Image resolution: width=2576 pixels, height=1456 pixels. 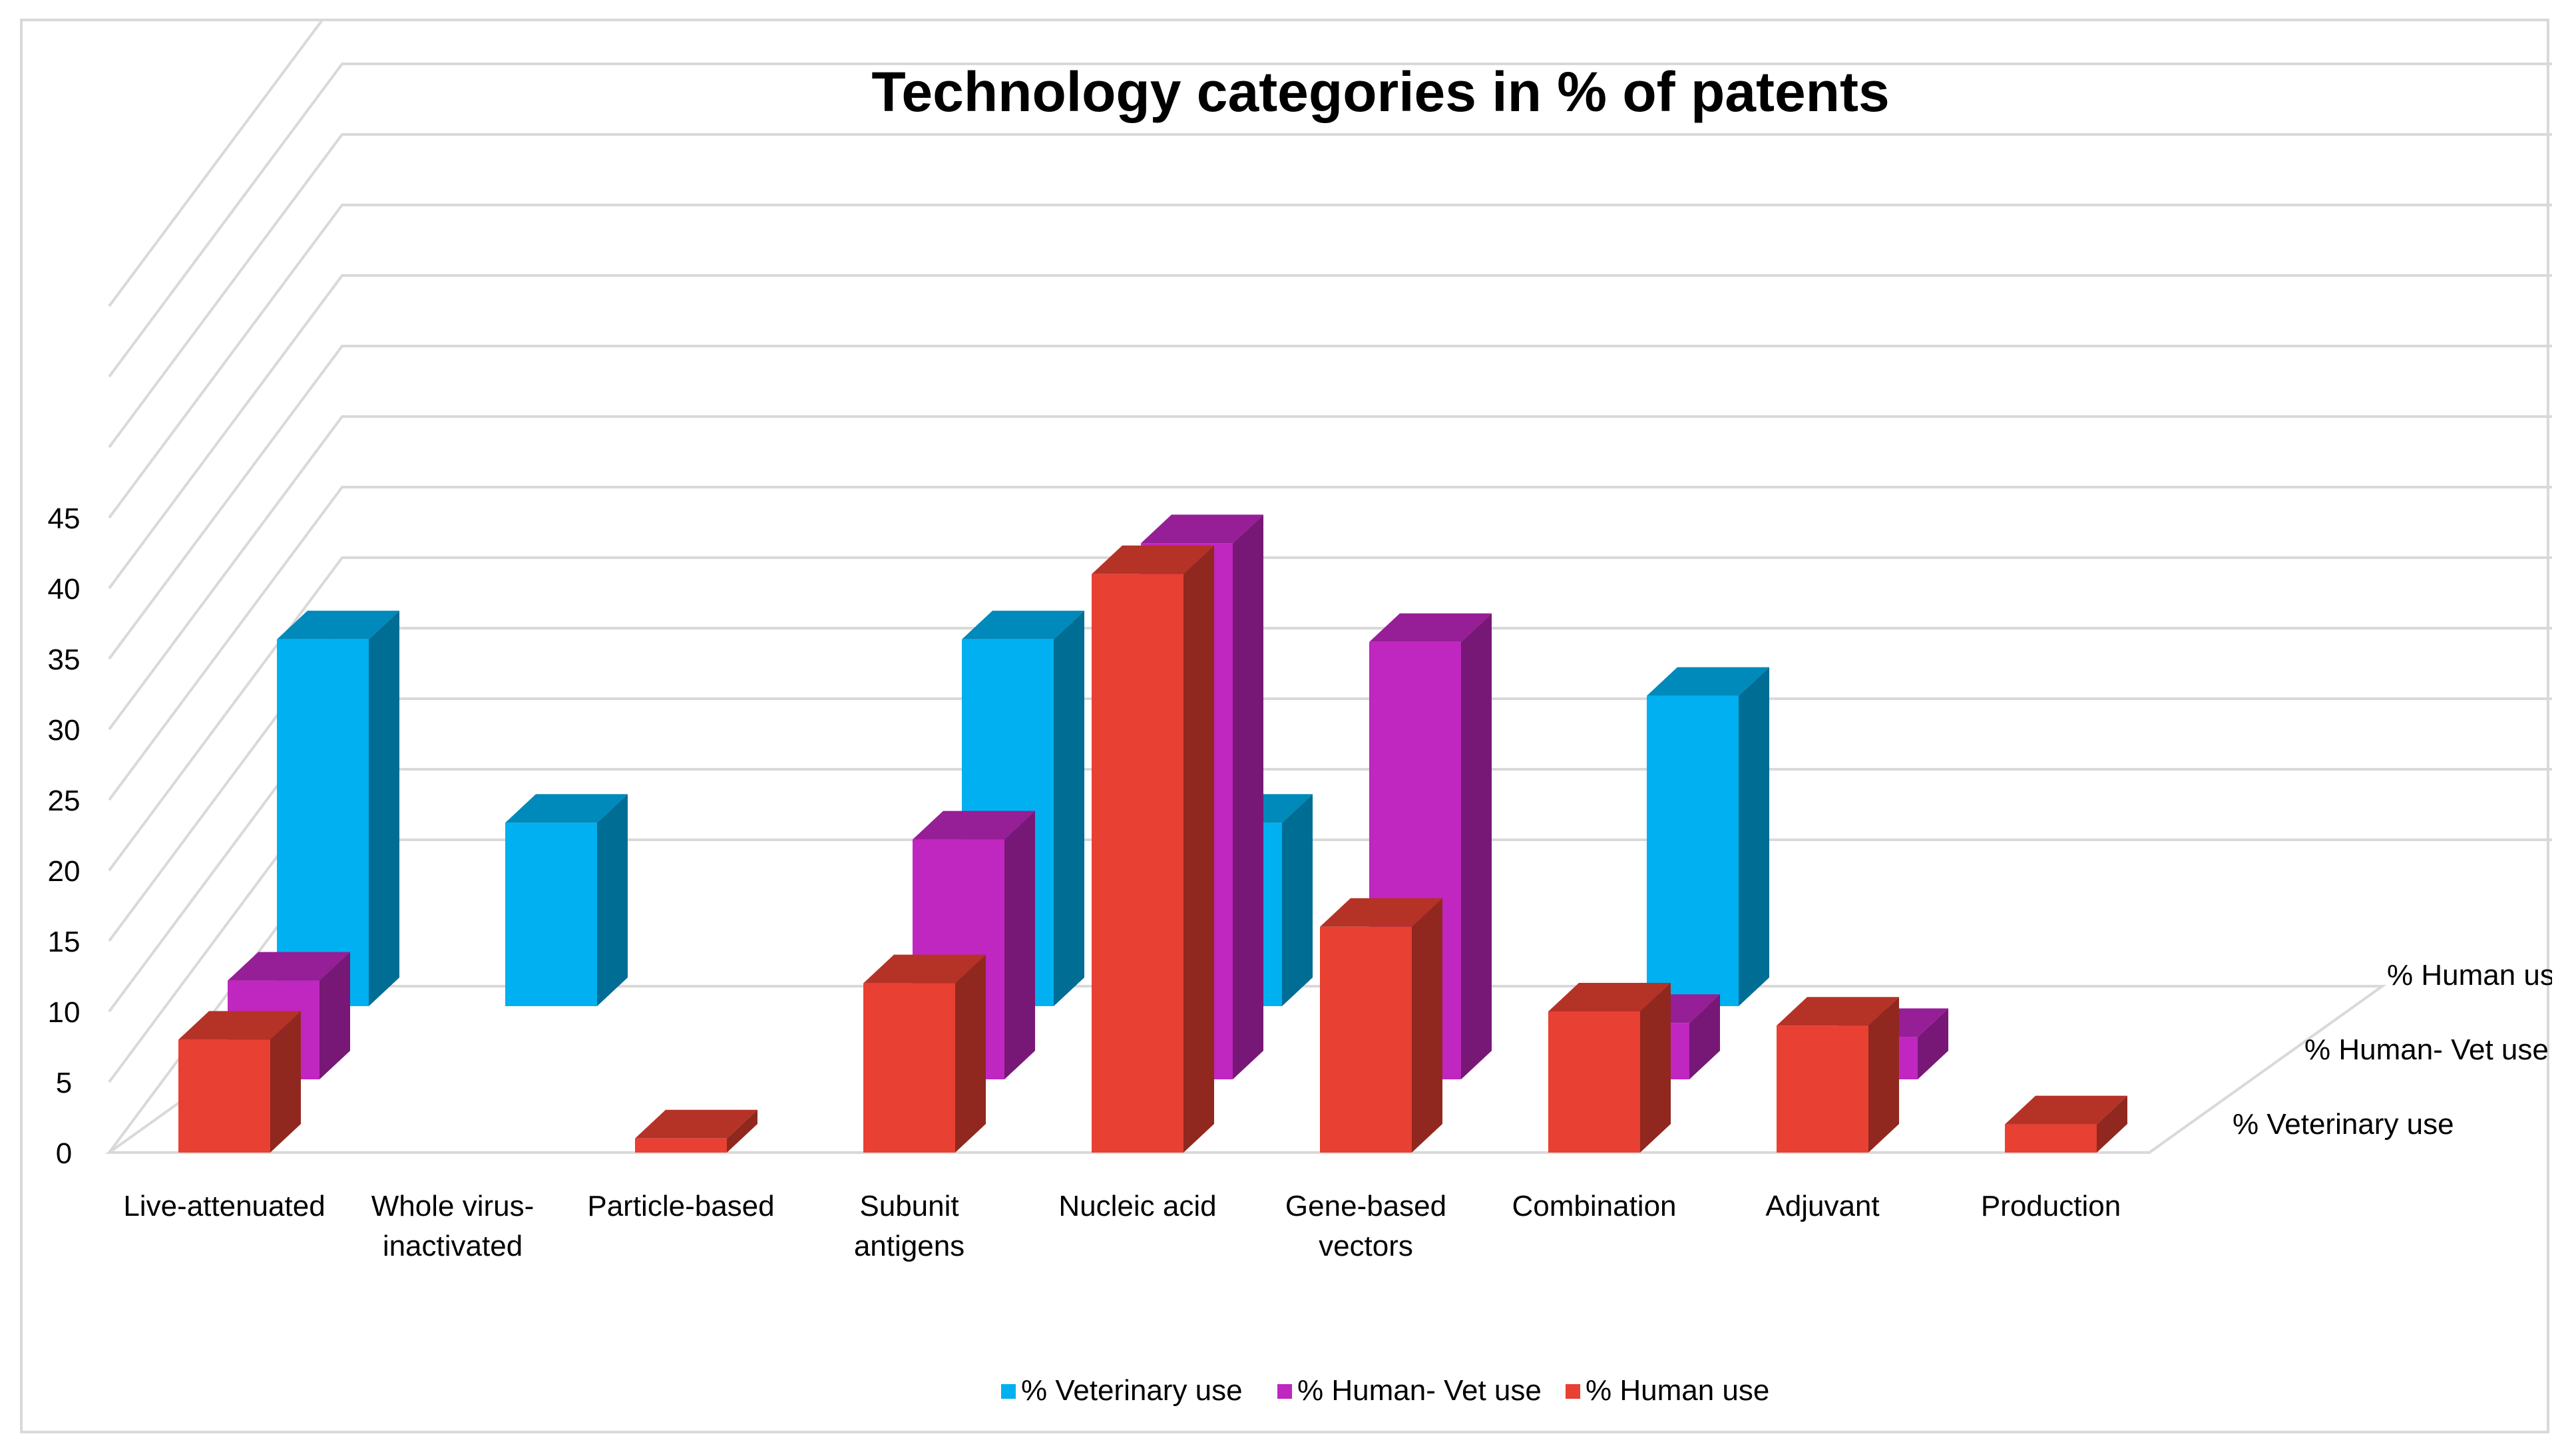 What do you see at coordinates (64, 659) in the screenshot?
I see `y-tick-label: 35` at bounding box center [64, 659].